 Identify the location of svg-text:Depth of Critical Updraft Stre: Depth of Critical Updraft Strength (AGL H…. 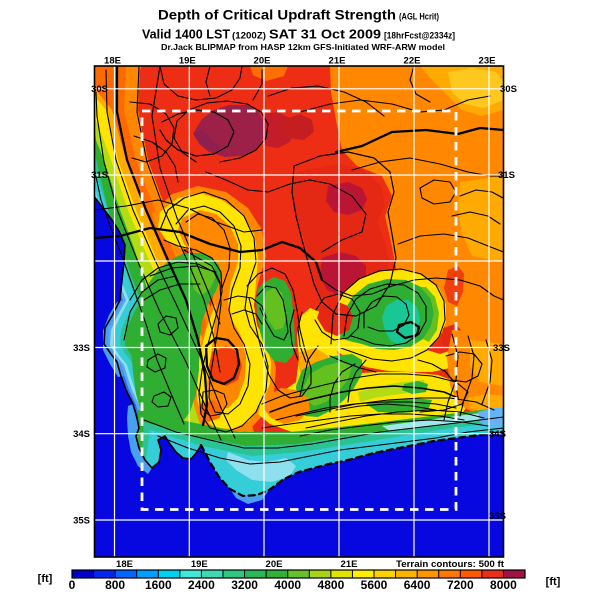
(298, 15).